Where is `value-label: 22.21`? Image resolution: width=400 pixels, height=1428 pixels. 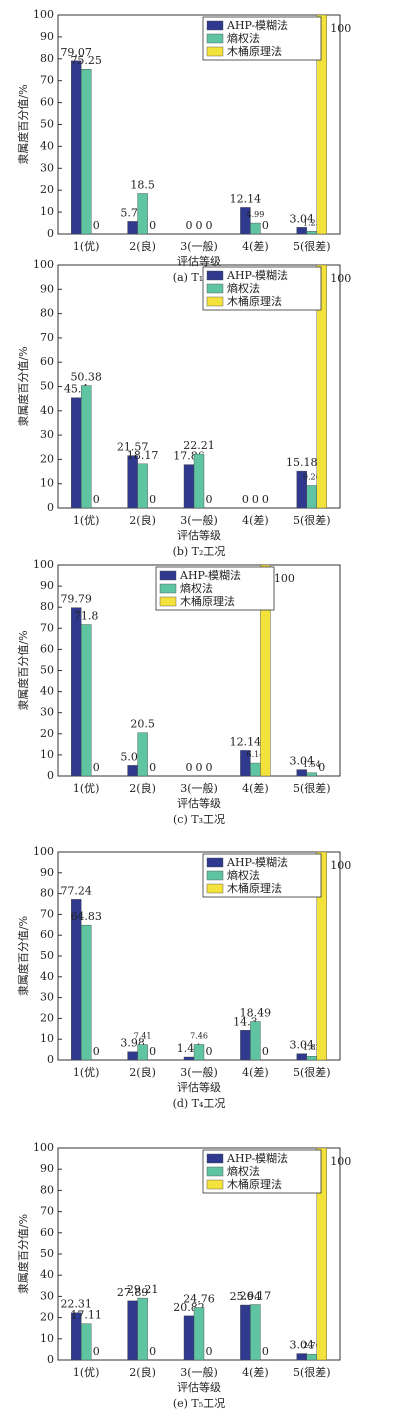 value-label: 22.21 is located at coordinates (199, 445).